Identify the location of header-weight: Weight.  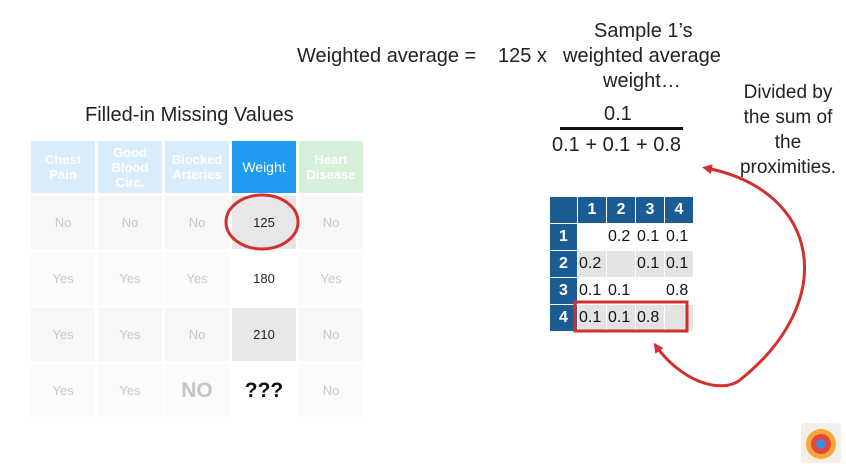
(264, 167).